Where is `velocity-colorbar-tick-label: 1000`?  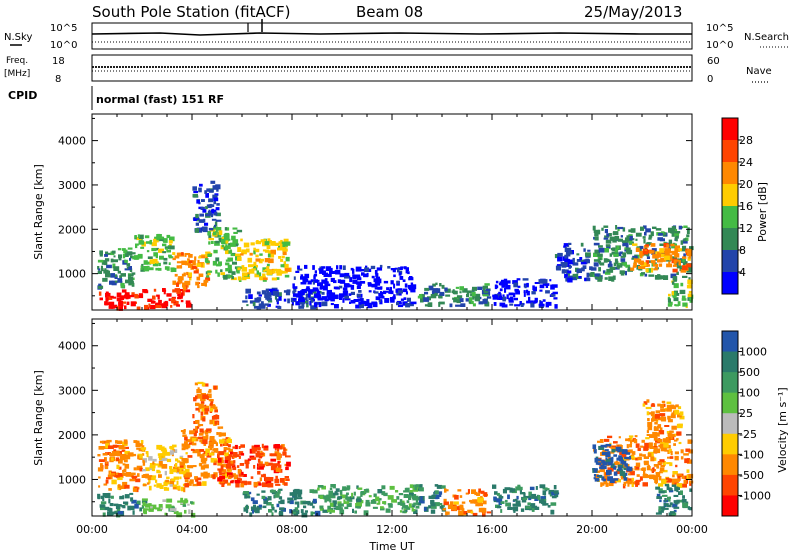 velocity-colorbar-tick-label: 1000 is located at coordinates (753, 352).